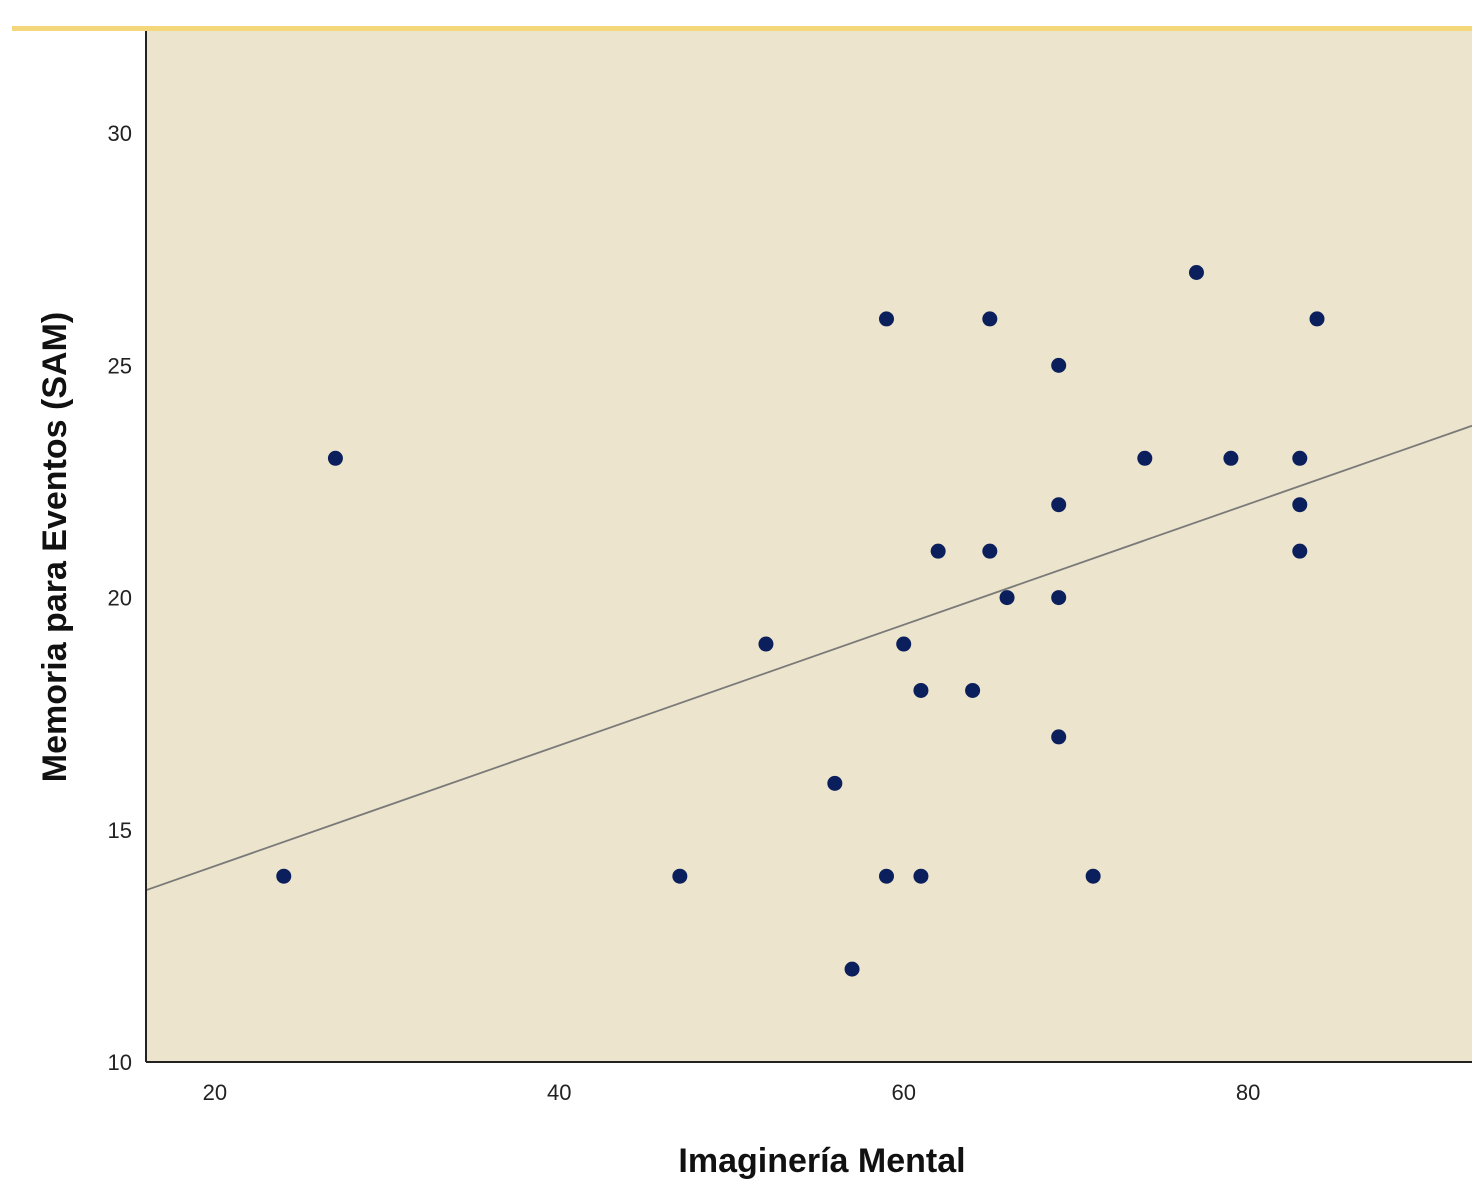  I want to click on x-tick-label: 40, so click(559, 1092).